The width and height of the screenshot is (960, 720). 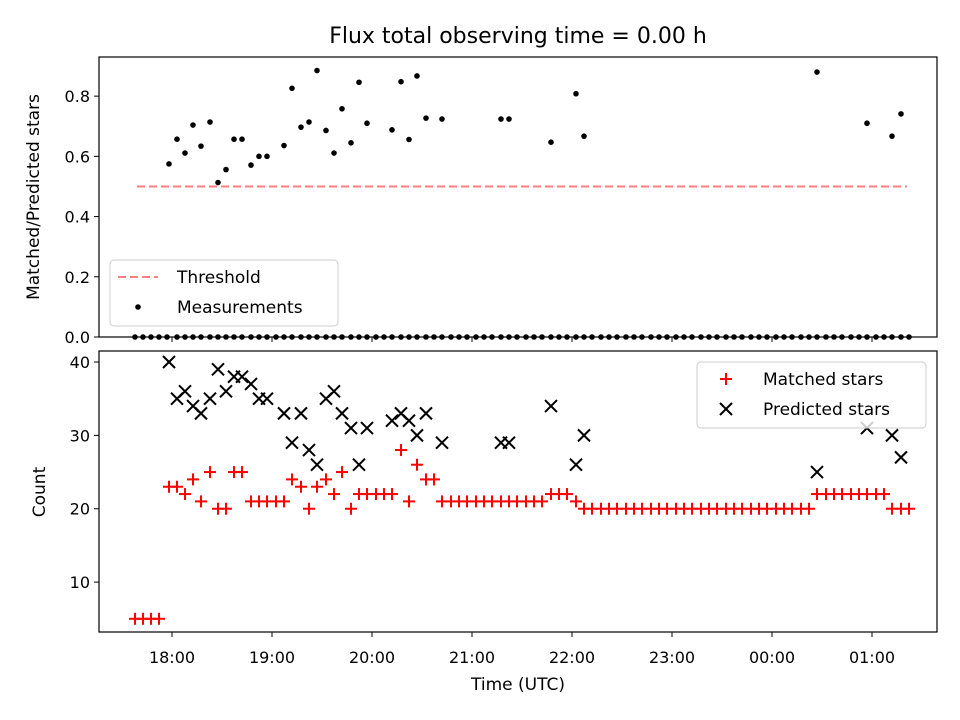 What do you see at coordinates (77, 337) in the screenshot?
I see `ratio-y-tick-label: 0.0` at bounding box center [77, 337].